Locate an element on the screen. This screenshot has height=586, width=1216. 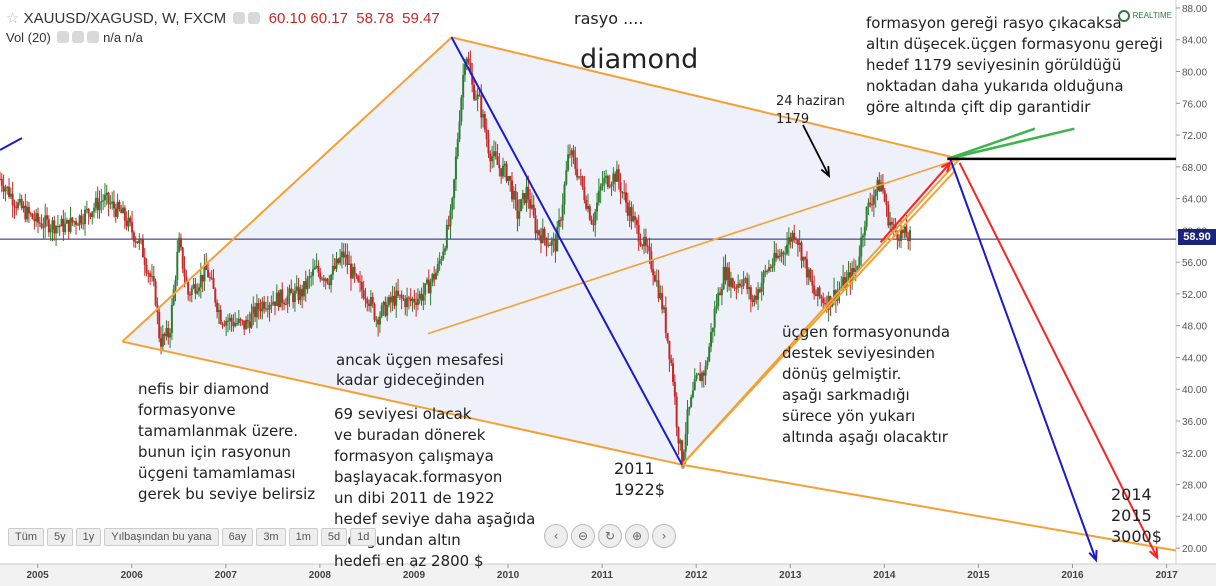
header-icons is located at coordinates (245, 19).